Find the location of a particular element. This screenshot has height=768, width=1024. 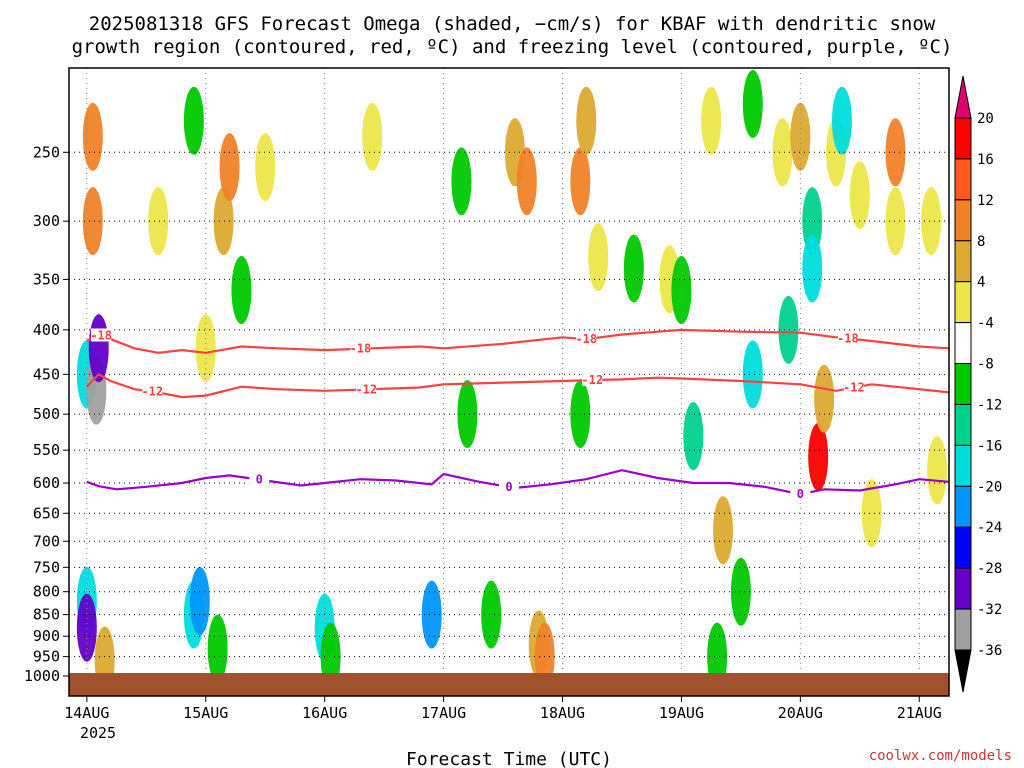

x-tick-label: 14AUG is located at coordinates (86, 713).